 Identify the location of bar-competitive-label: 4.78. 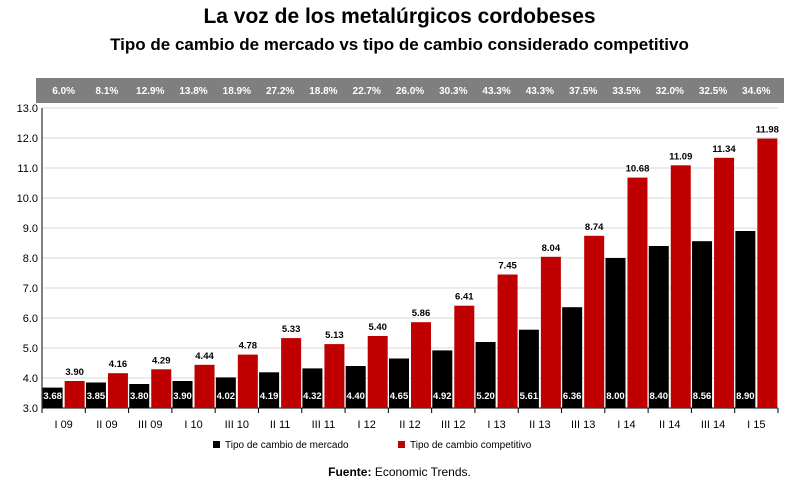
(248, 346).